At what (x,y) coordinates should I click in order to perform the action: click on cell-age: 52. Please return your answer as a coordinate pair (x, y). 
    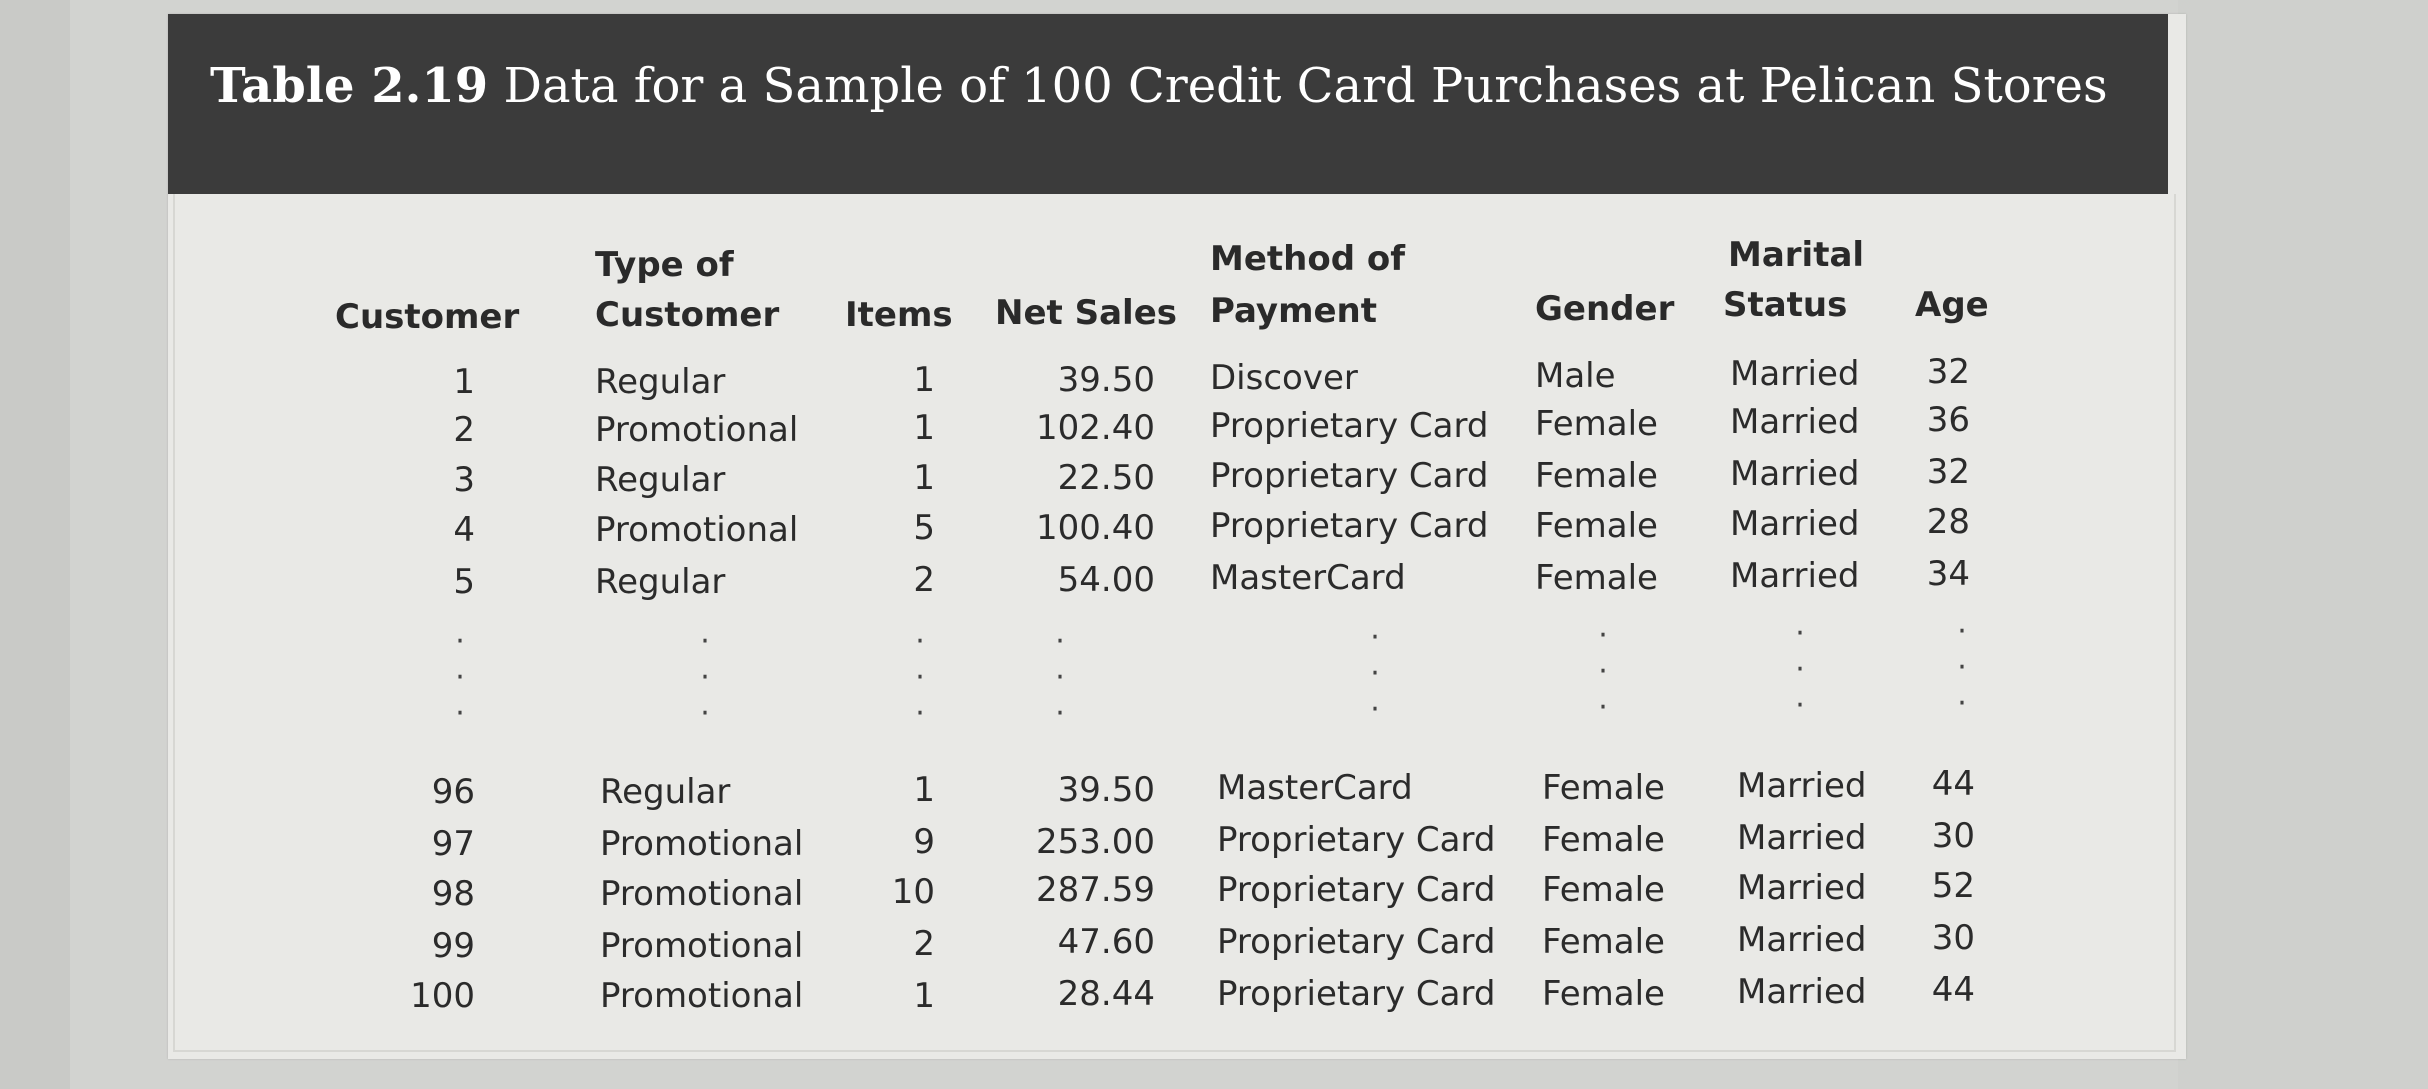
    Looking at the image, I should click on (1953, 886).